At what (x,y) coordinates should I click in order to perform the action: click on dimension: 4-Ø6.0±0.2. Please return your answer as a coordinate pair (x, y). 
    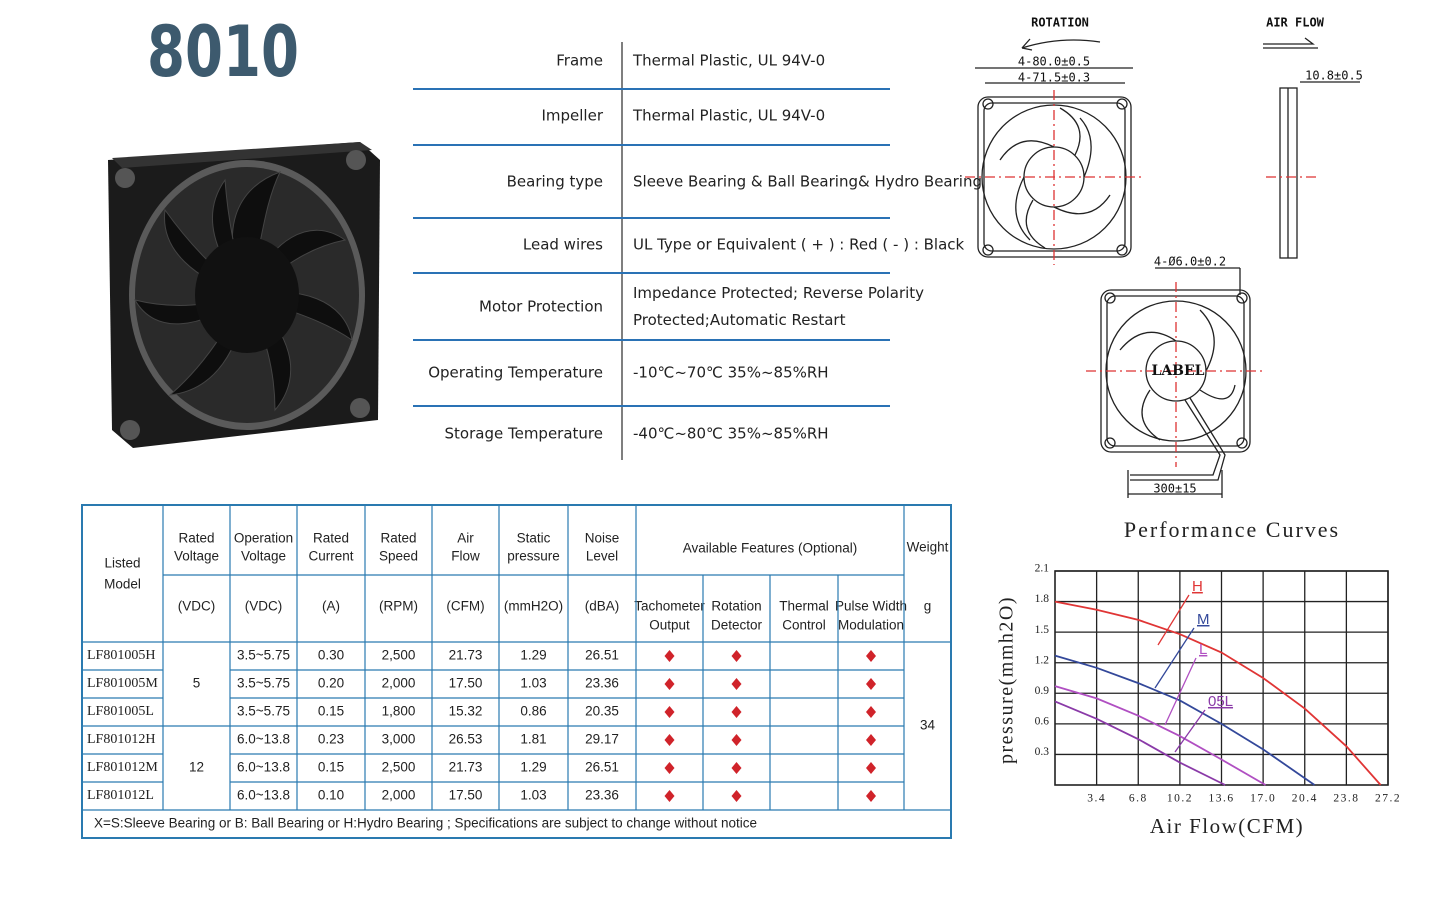
    Looking at the image, I should click on (1190, 262).